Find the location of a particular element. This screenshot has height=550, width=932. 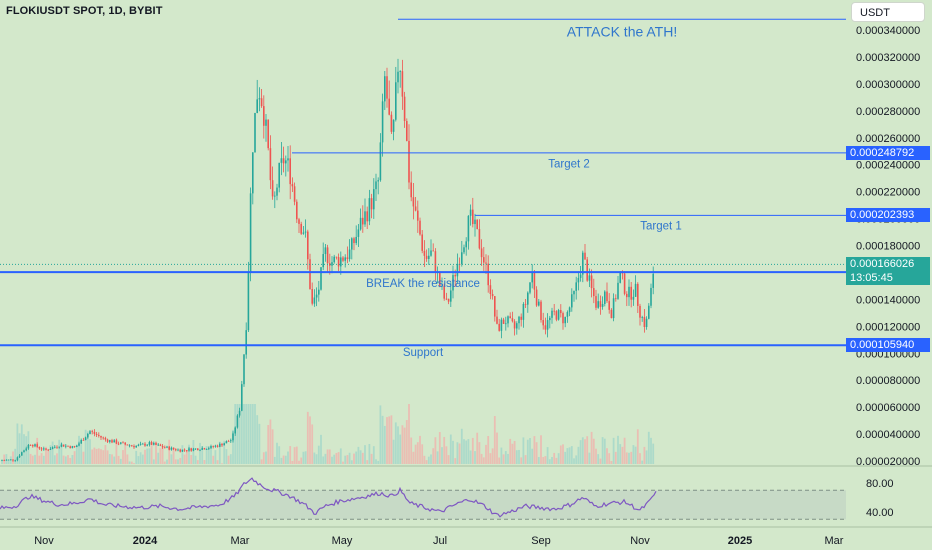

level-price-tag: 0.000202393 is located at coordinates (888, 215).